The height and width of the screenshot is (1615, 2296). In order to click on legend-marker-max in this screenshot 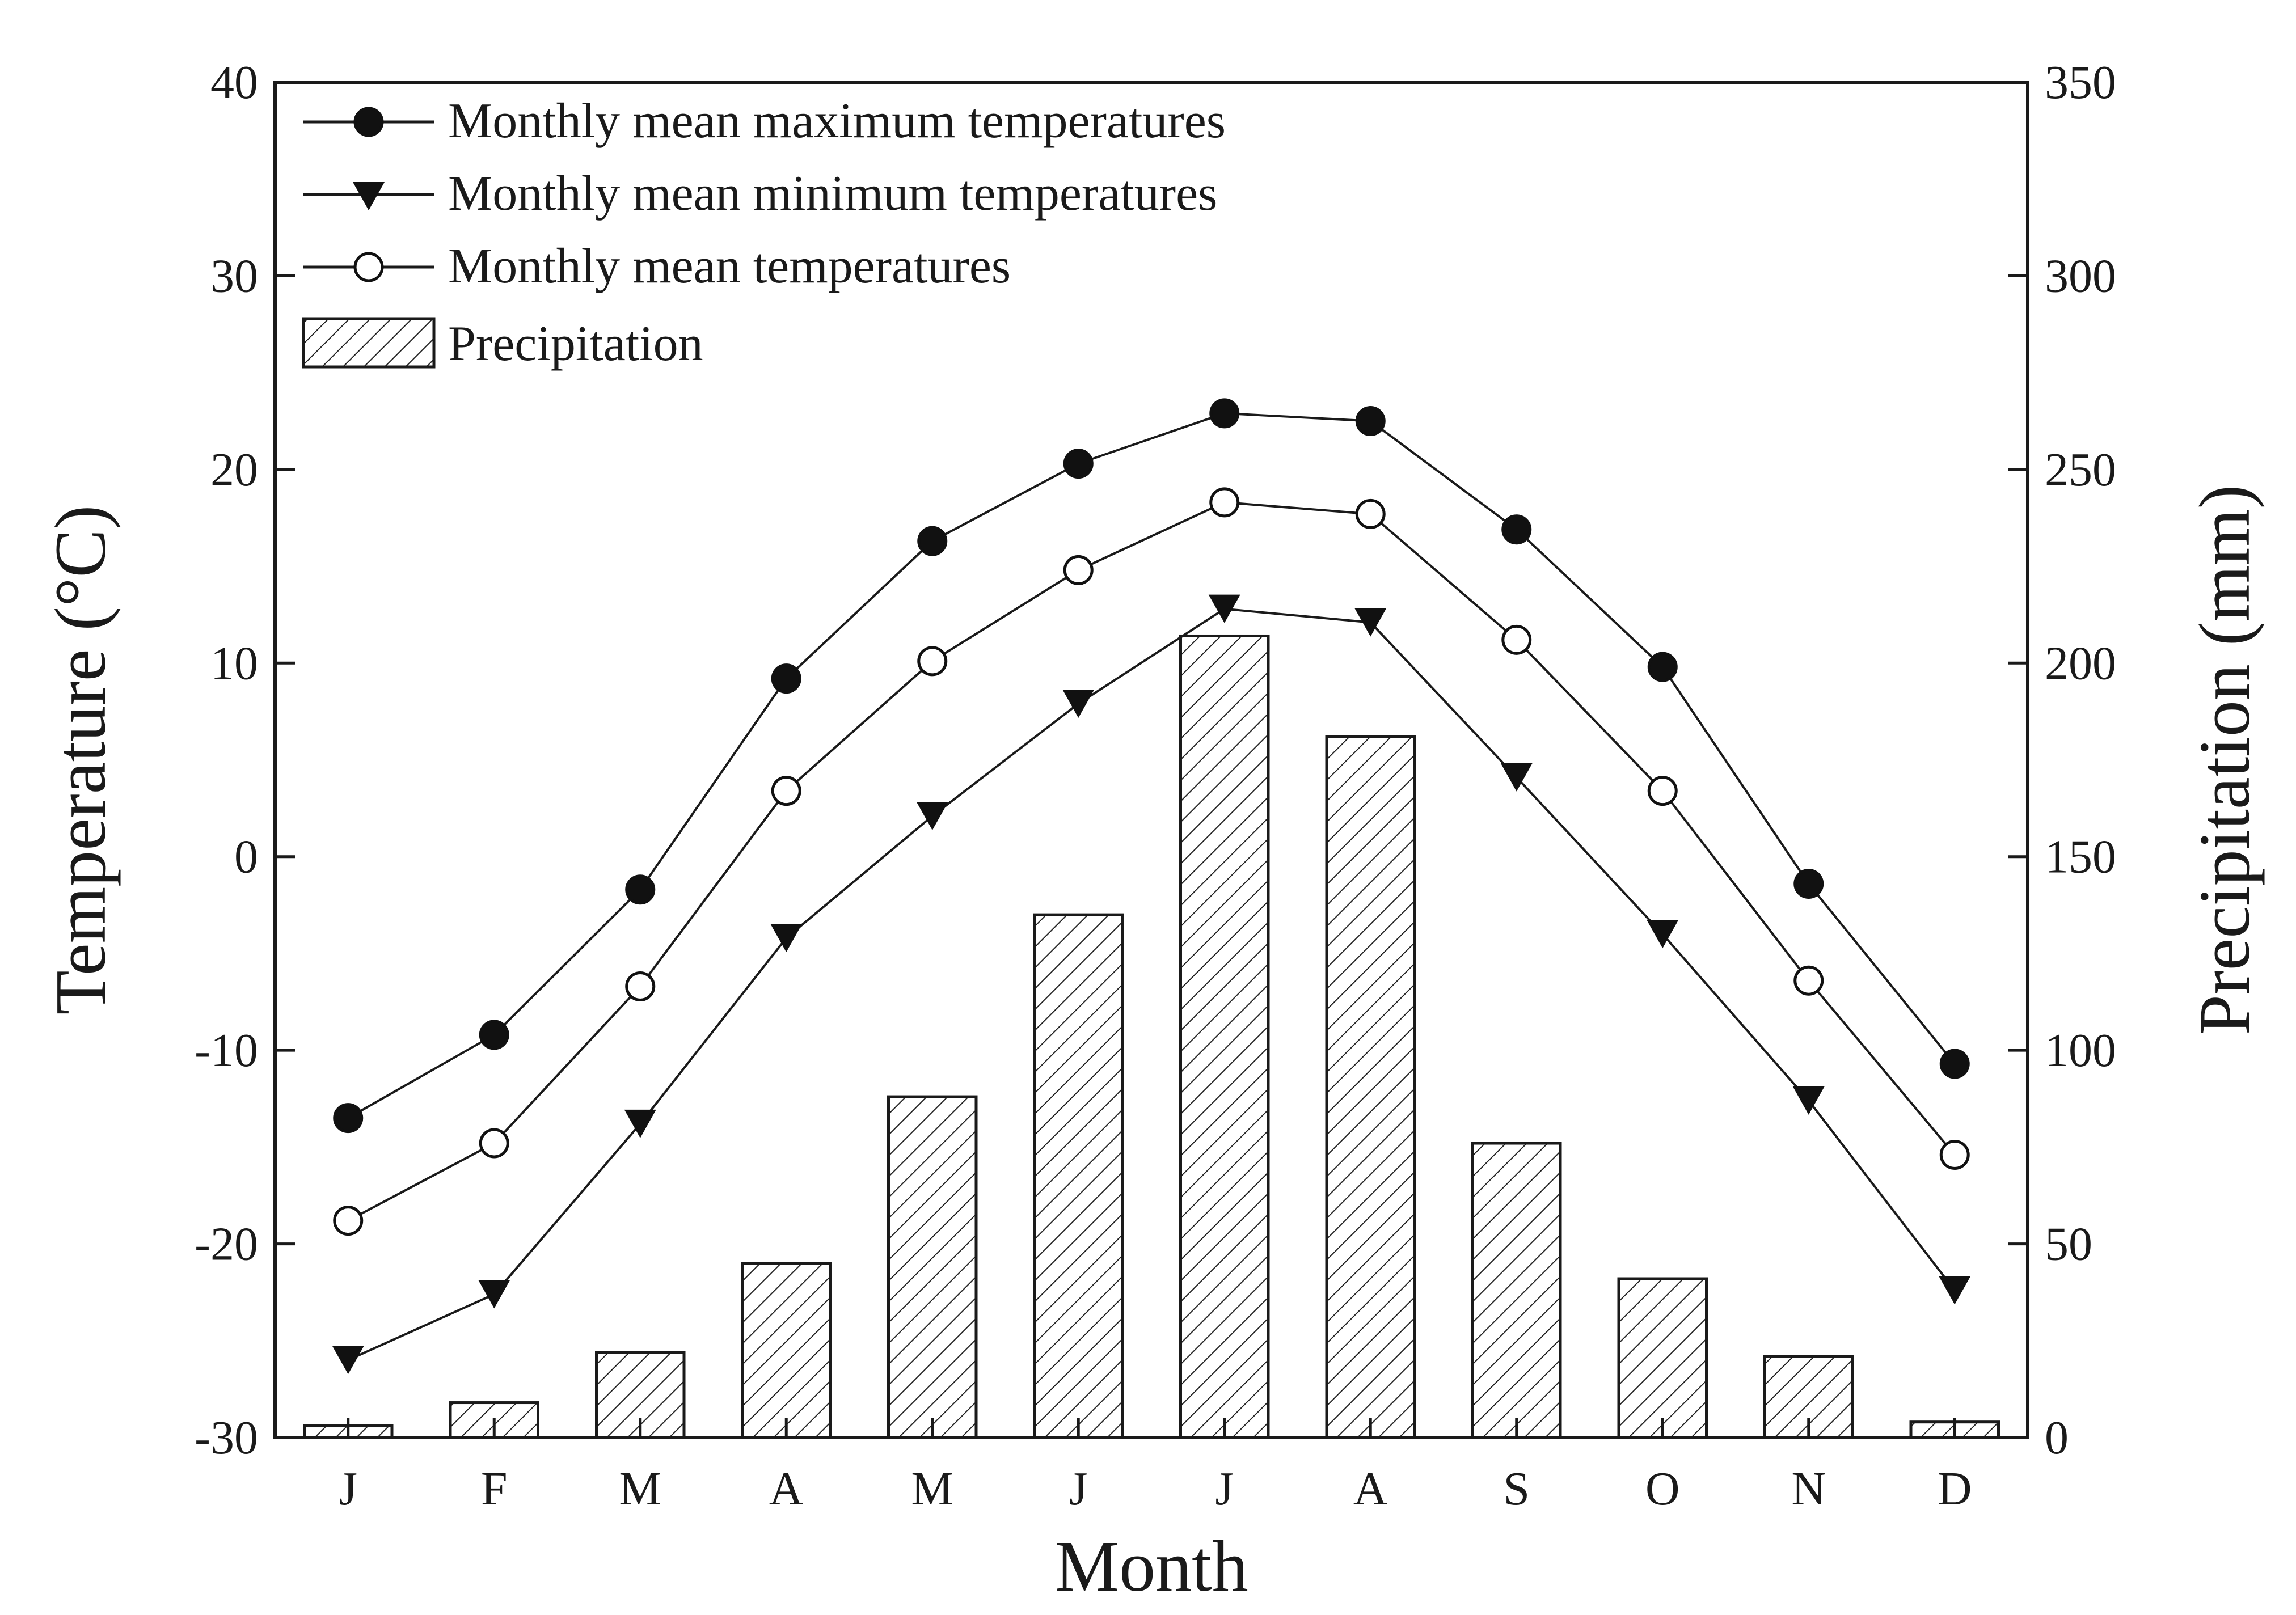, I will do `click(368, 122)`.